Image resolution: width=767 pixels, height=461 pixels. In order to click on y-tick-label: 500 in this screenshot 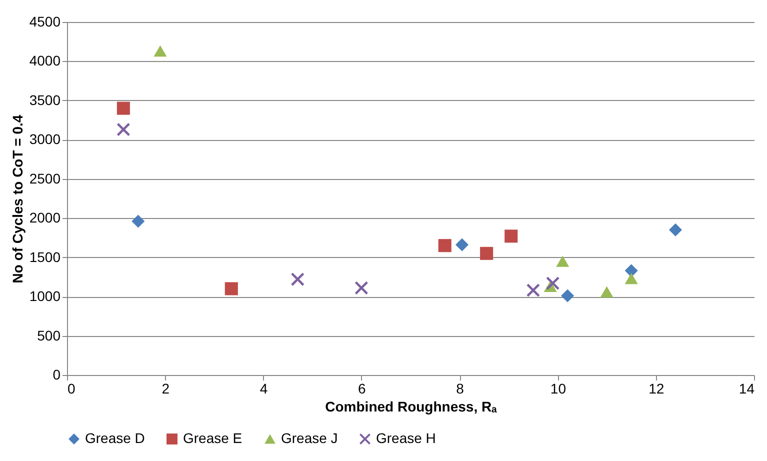, I will do `click(49, 335)`.